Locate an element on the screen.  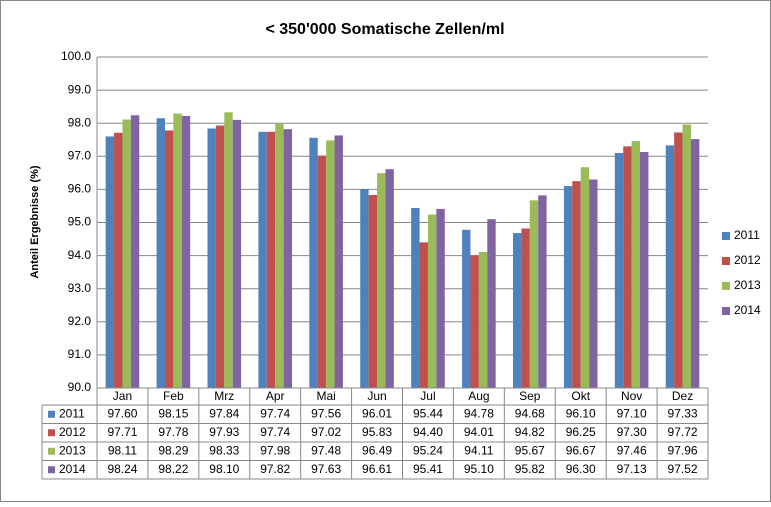
table-cell: 94.40 is located at coordinates (428, 432).